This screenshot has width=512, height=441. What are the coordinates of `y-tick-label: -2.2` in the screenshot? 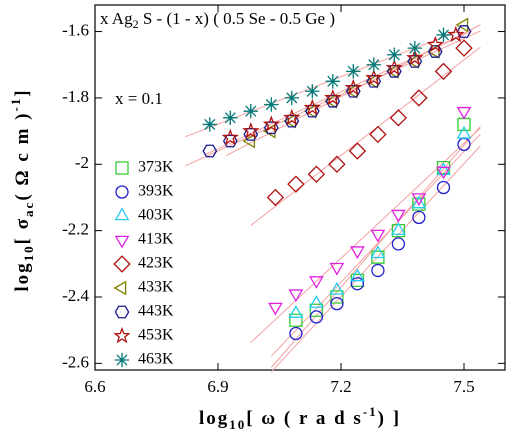 It's located at (75, 229).